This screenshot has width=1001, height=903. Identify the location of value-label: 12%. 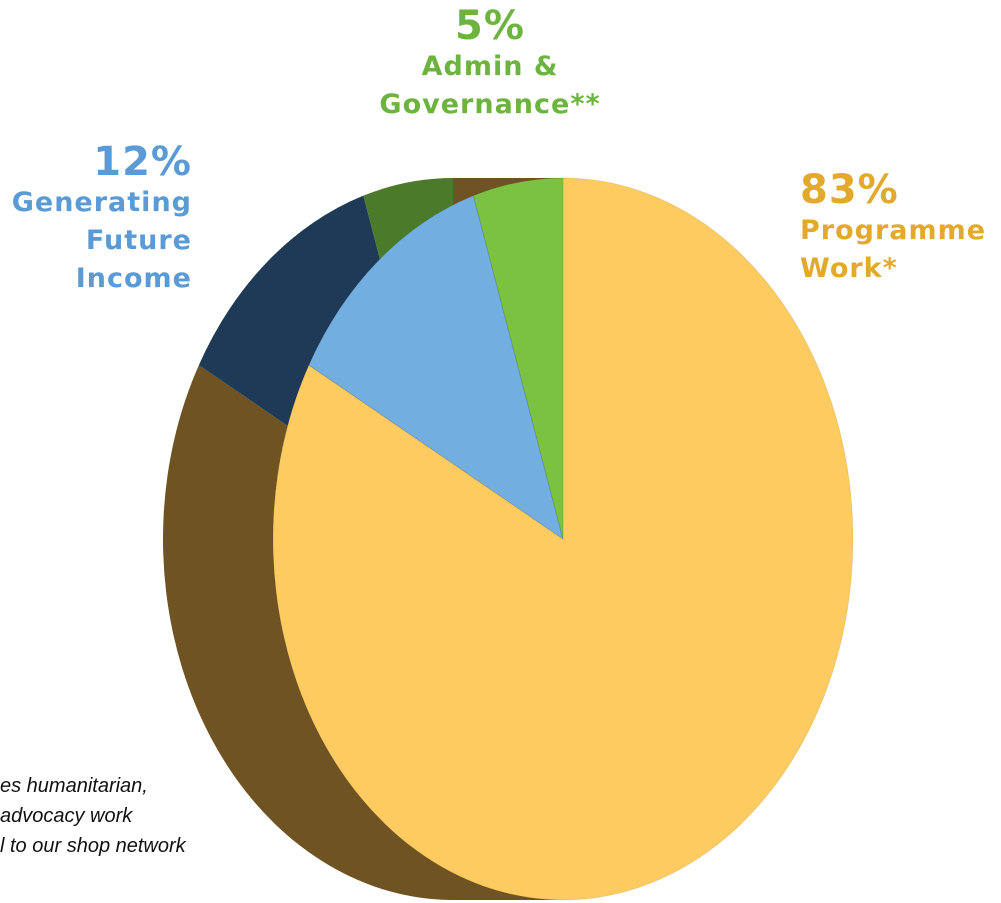
(142, 162).